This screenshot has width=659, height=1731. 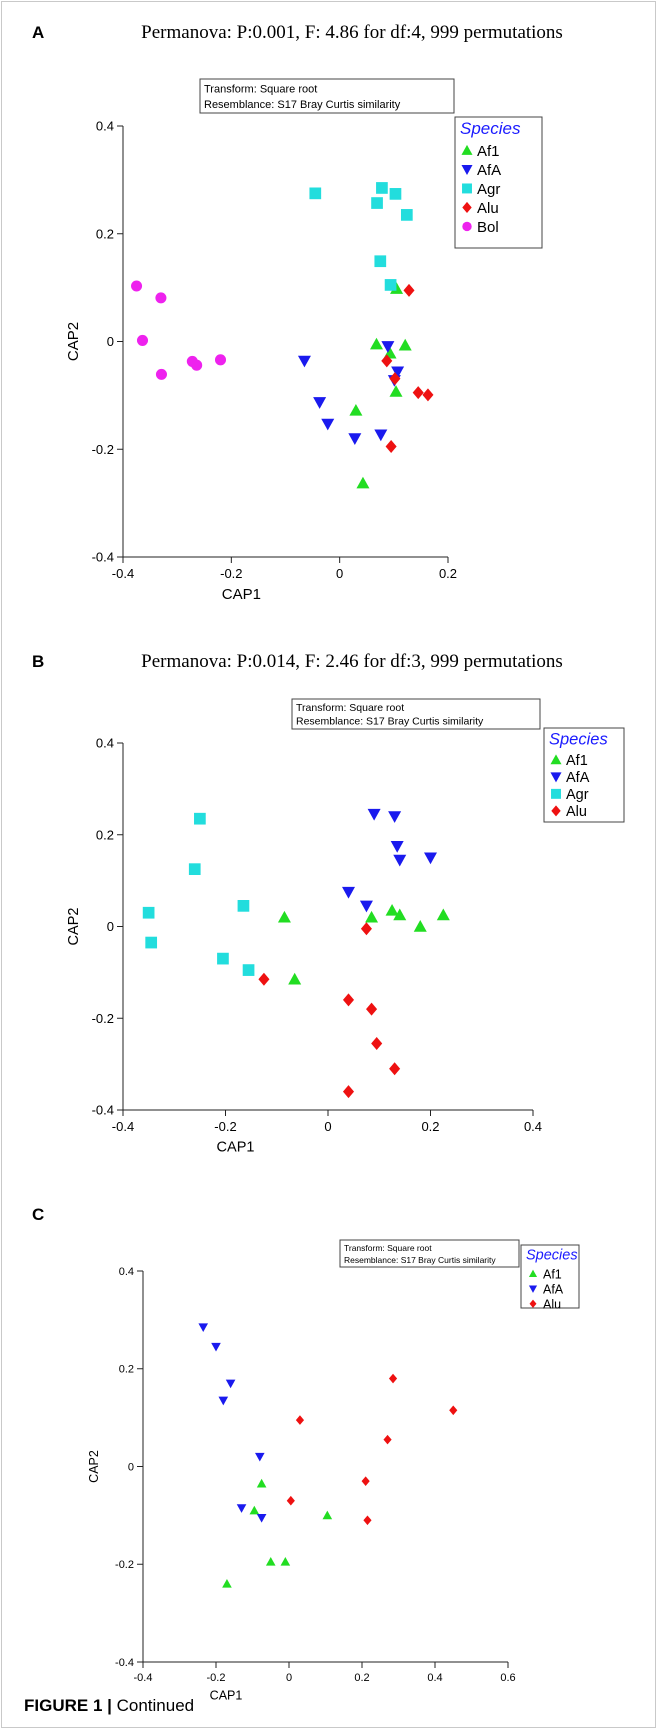 I want to click on panel-b-x-tick-label: 0.4, so click(x=533, y=1126).